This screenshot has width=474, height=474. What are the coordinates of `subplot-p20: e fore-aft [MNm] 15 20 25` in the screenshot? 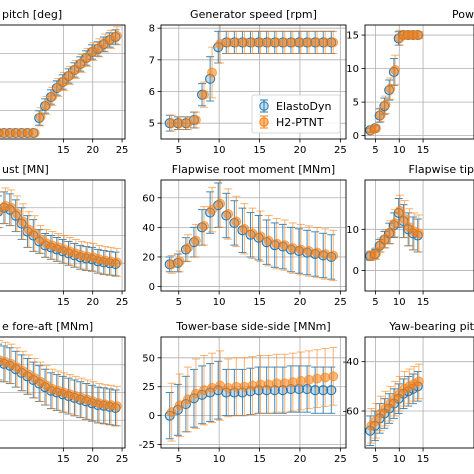 It's located at (64, 392).